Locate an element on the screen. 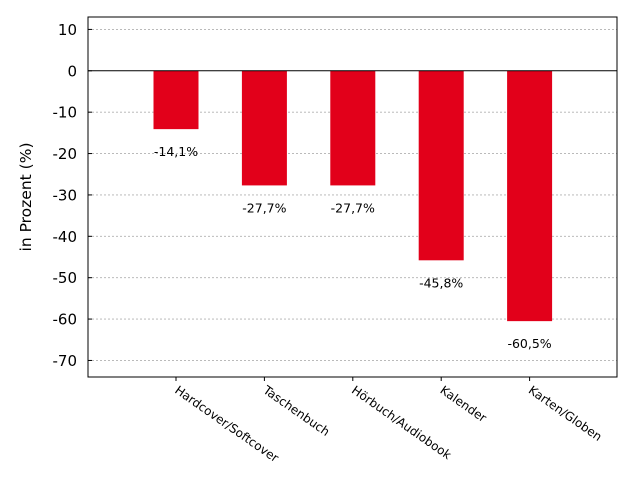 This screenshot has width=640, height=480. y-tick-label: -70 is located at coordinates (65, 361).